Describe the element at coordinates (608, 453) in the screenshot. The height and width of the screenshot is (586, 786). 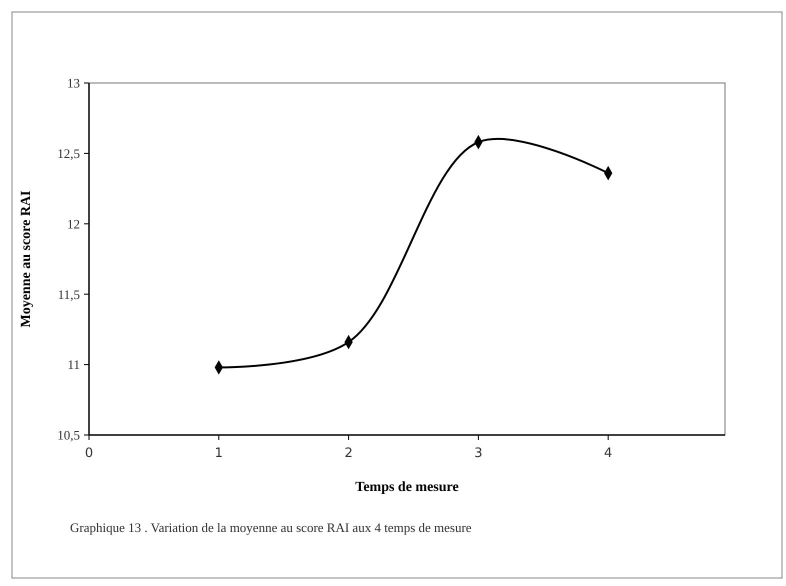
I see `x-tick-label: 4` at that location.